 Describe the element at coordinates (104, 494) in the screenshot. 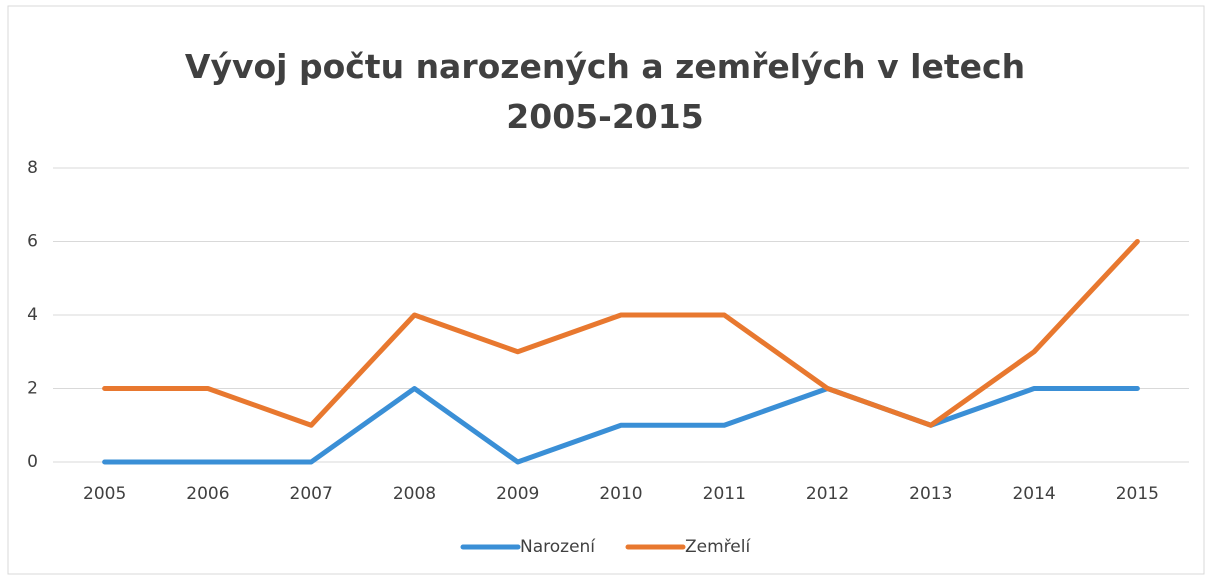

I see `x-tick-label: 2005` at that location.